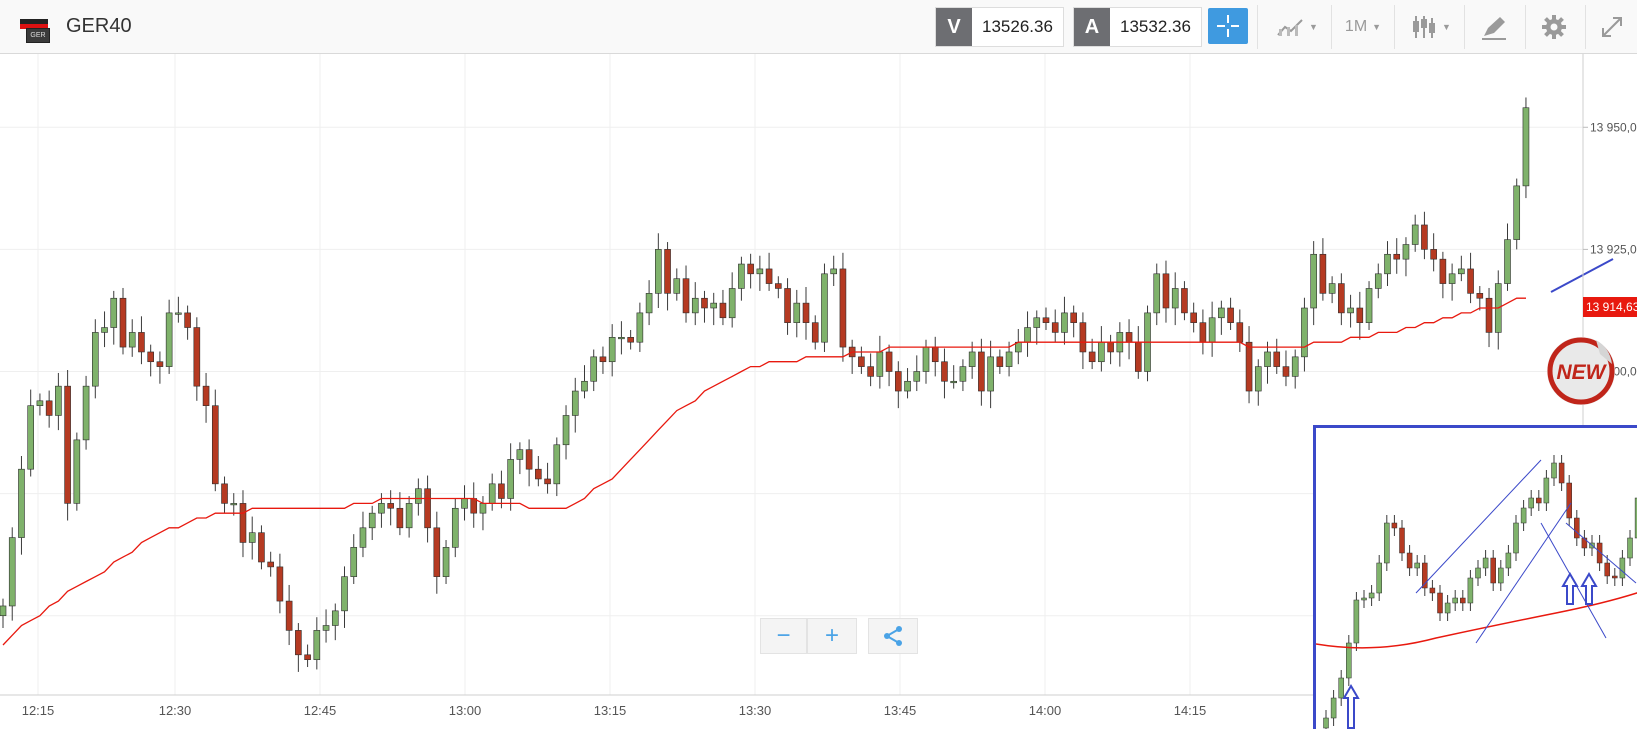  I want to click on drawing-tools-button, so click(1494, 27).